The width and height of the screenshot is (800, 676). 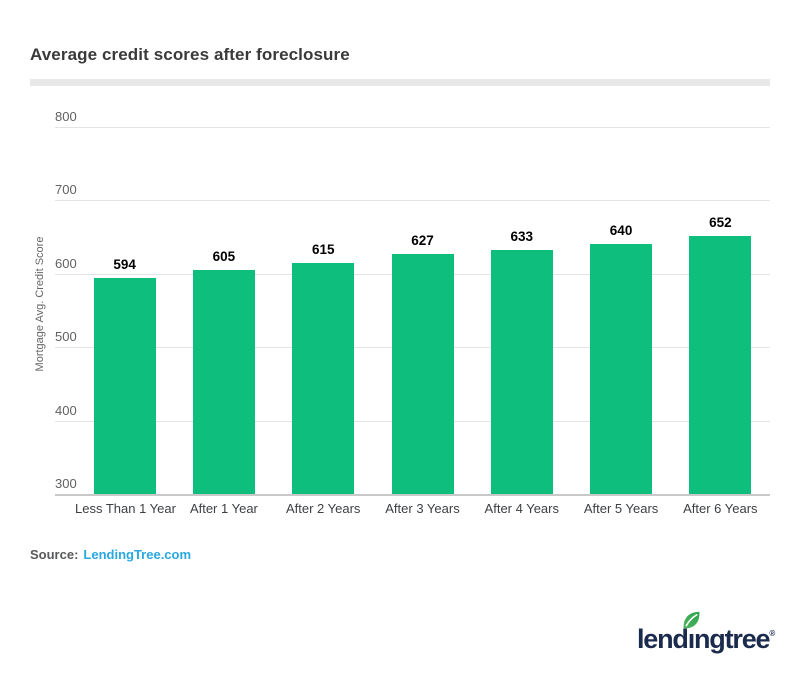 What do you see at coordinates (400, 82) in the screenshot?
I see `title-divider` at bounding box center [400, 82].